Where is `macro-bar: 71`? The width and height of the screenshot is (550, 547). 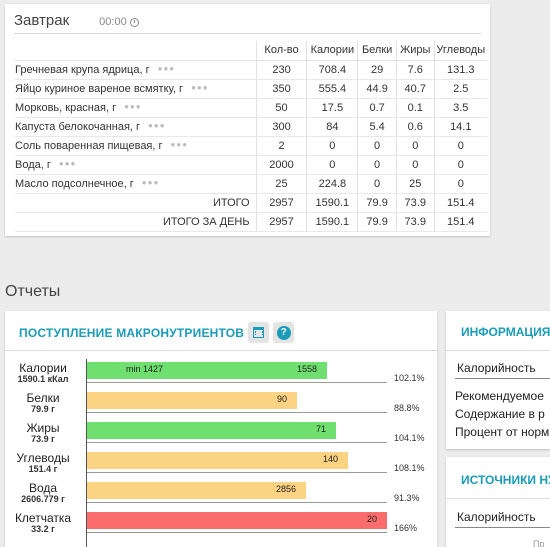
macro-bar: 71 is located at coordinates (211, 430).